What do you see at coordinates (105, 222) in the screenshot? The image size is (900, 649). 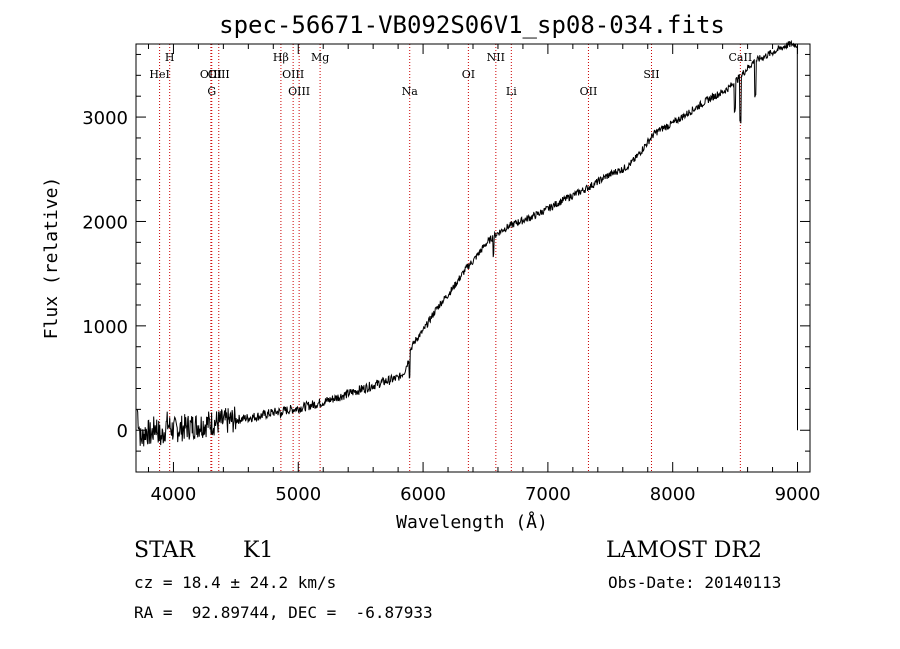 I see `y-tick-label-2: 2000` at bounding box center [105, 222].